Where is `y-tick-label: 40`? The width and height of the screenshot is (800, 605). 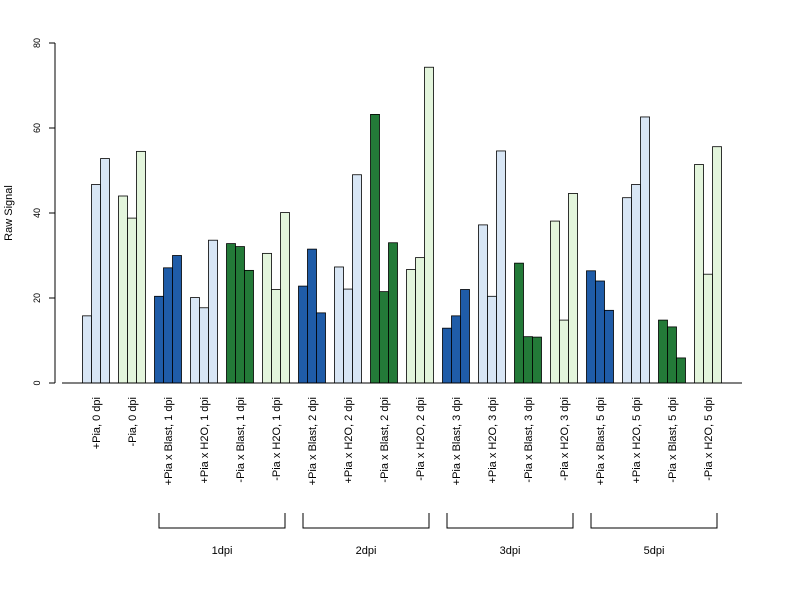 y-tick-label: 40 is located at coordinates (37, 213).